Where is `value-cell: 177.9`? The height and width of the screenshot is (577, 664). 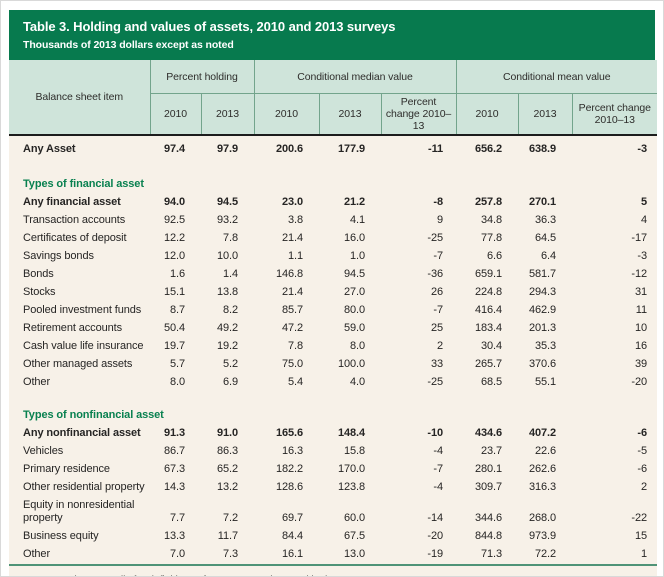
value-cell: 177.9 is located at coordinates (351, 149).